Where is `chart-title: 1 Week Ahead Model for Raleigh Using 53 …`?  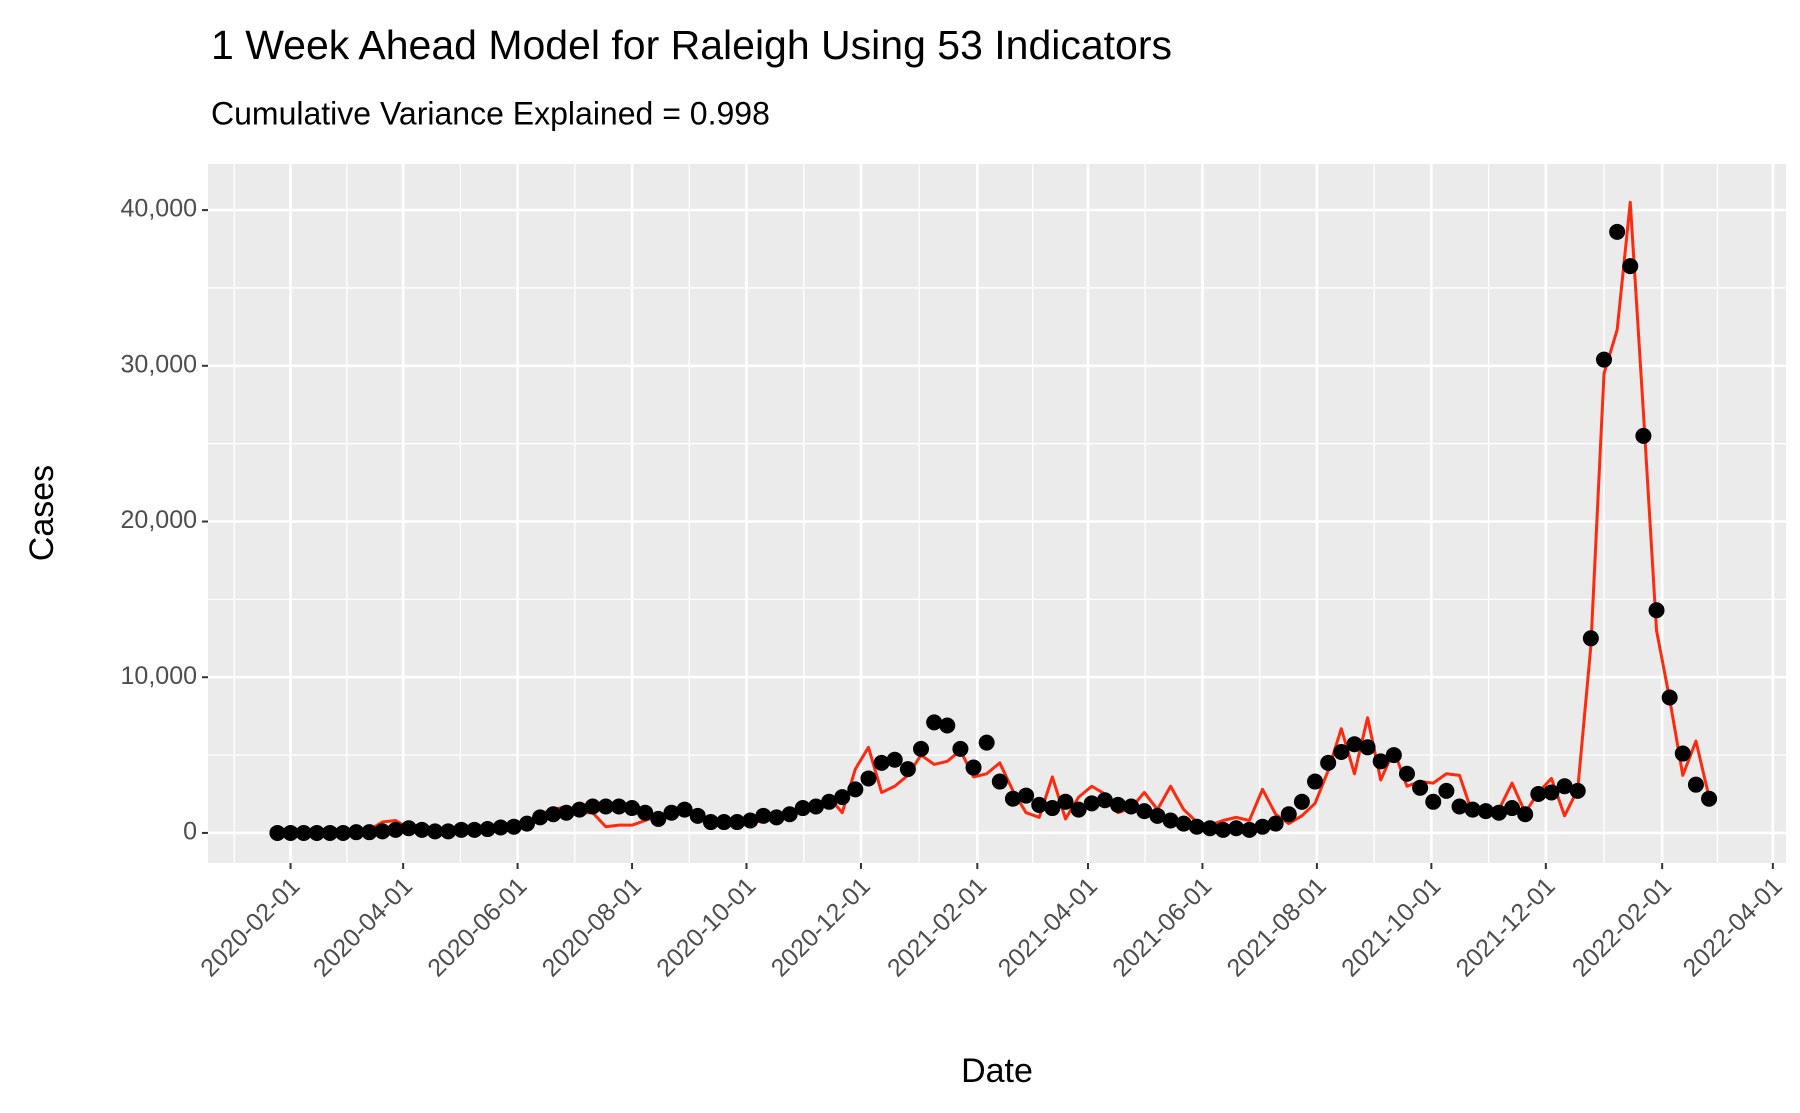
chart-title: 1 Week Ahead Model for Raleigh Using 53 … is located at coordinates (691, 45).